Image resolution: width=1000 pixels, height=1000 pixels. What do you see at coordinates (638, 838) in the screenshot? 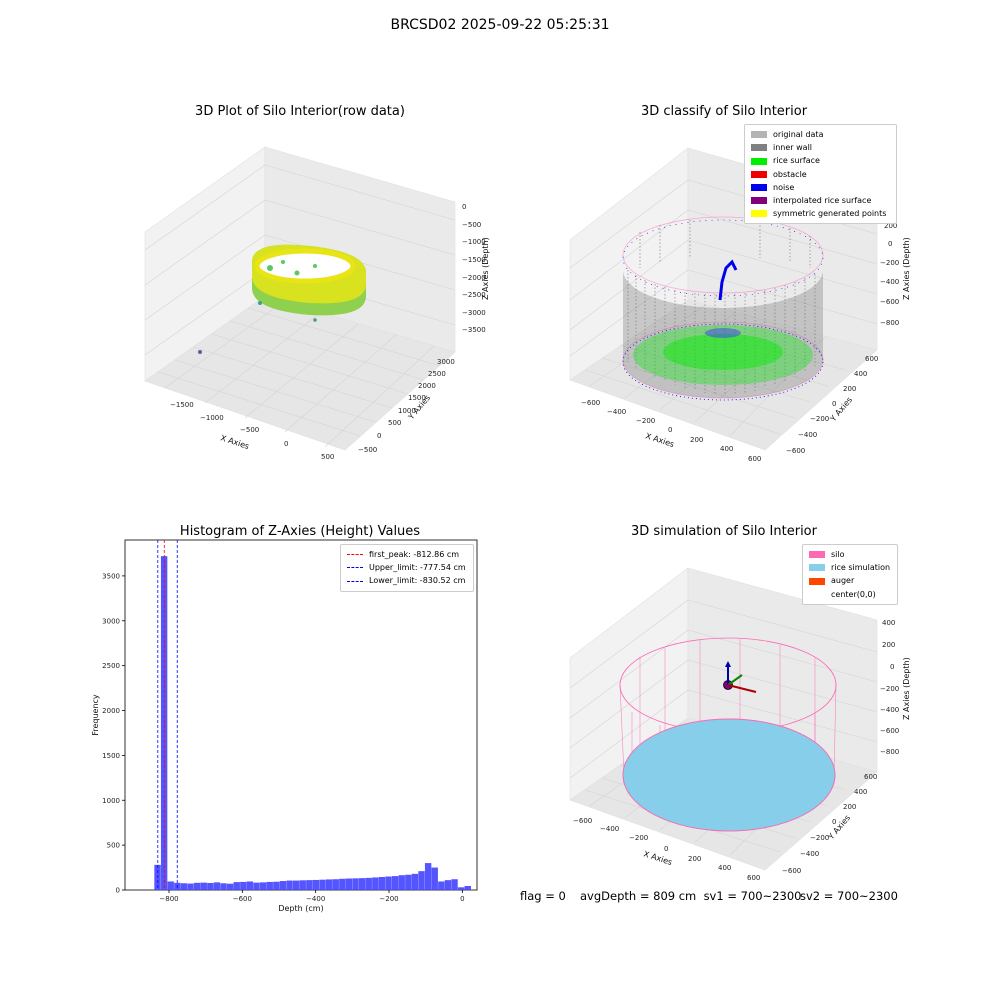
I see `simulation-xtick: −200` at bounding box center [638, 838].